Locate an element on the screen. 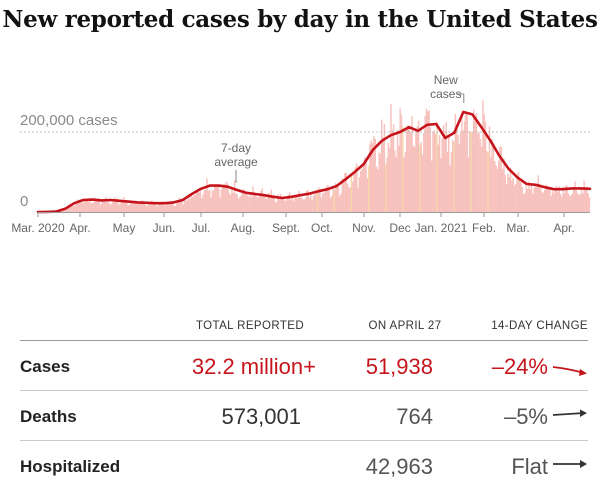 The width and height of the screenshot is (600, 489). header-total-reported: TOTAL REPORTED is located at coordinates (250, 326).